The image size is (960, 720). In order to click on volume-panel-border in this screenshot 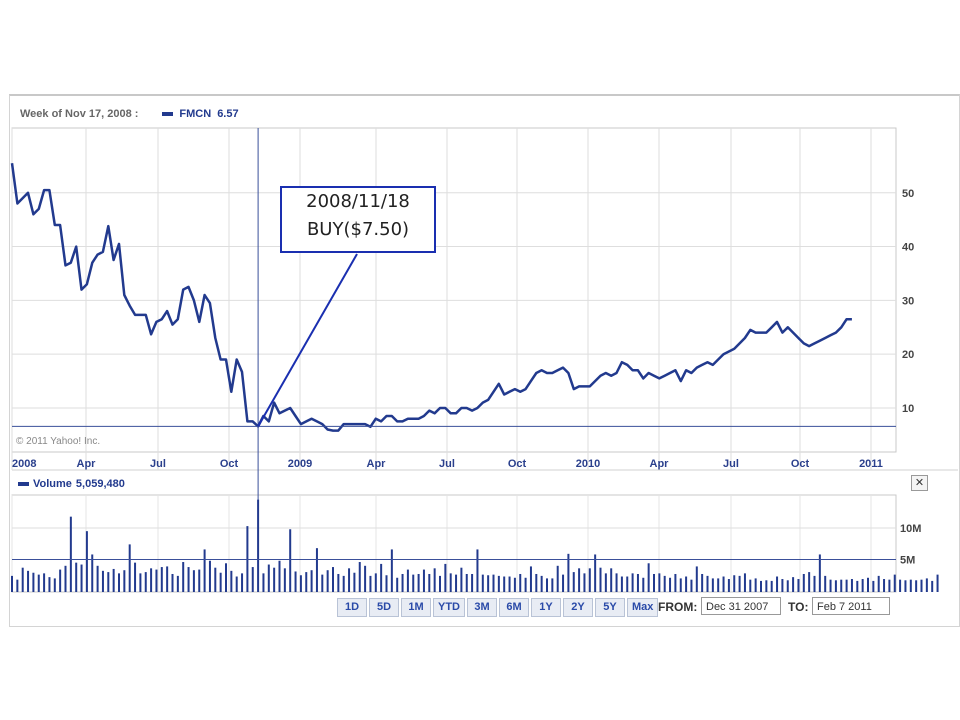, I will do `click(454, 543)`.